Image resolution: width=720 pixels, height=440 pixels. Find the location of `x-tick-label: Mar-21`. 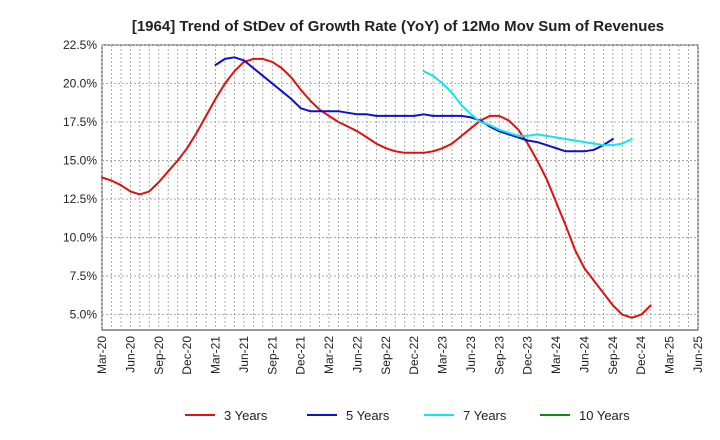

x-tick-label: Mar-21 is located at coordinates (216, 355).